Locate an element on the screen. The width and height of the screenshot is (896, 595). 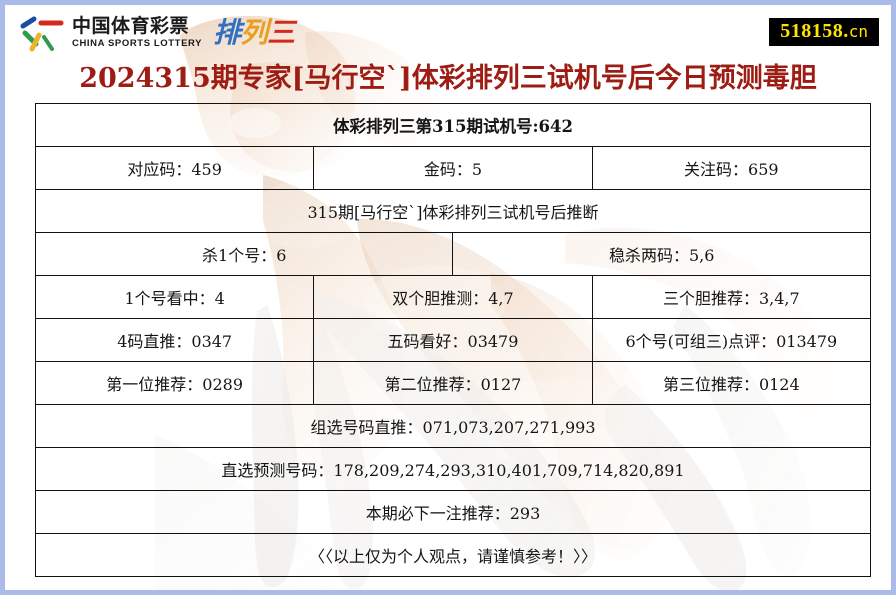
badge-domain-text: 518158. is located at coordinates (814, 31).